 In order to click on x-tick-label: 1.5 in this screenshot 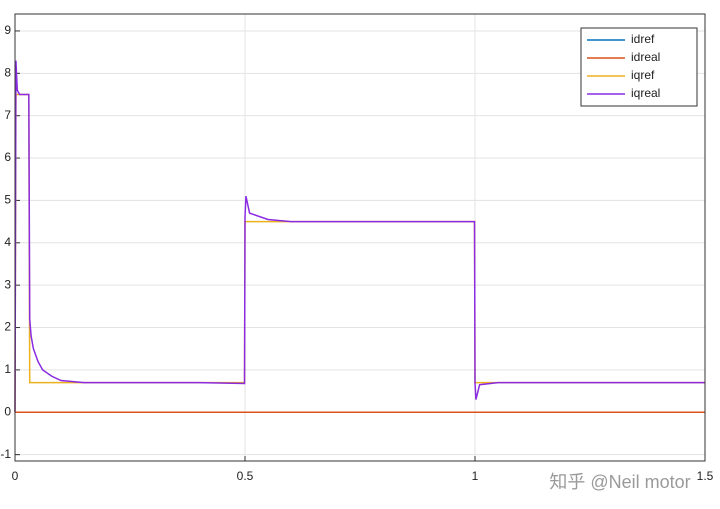, I will do `click(705, 476)`.